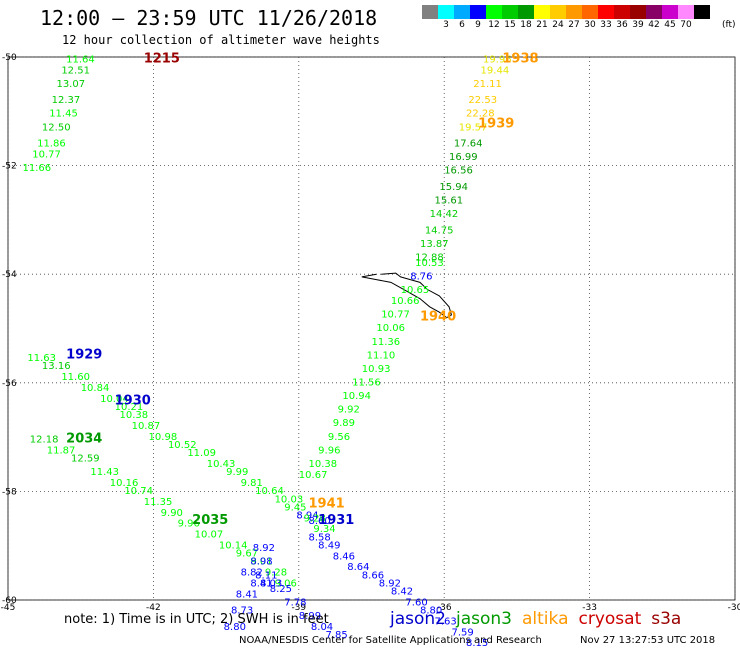  I want to click on data-point-jason3: 12.59, so click(85, 459).